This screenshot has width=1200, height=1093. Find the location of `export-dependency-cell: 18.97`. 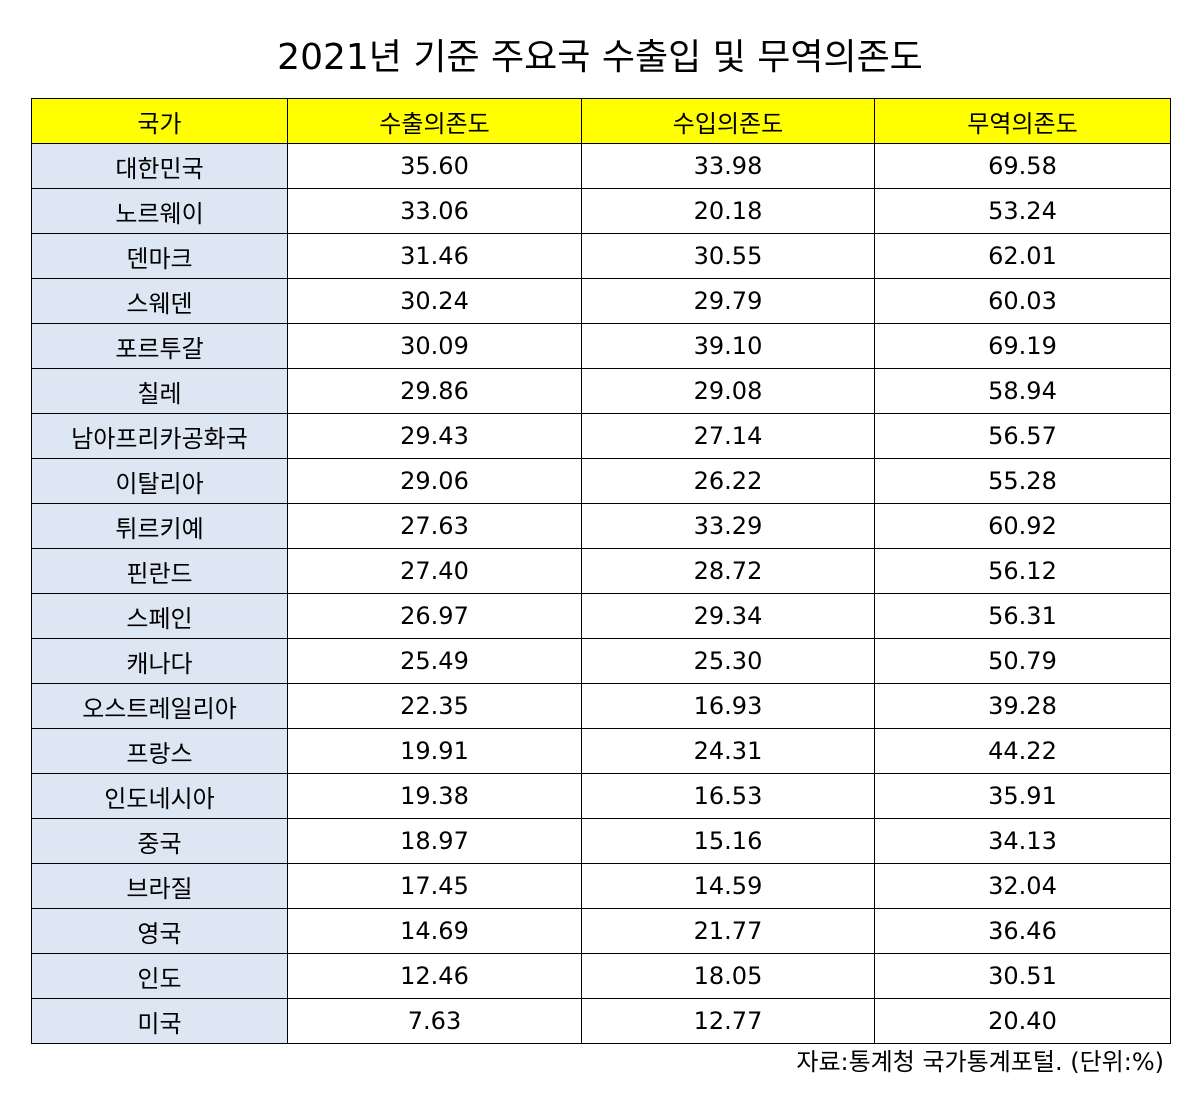

export-dependency-cell: 18.97 is located at coordinates (434, 841).